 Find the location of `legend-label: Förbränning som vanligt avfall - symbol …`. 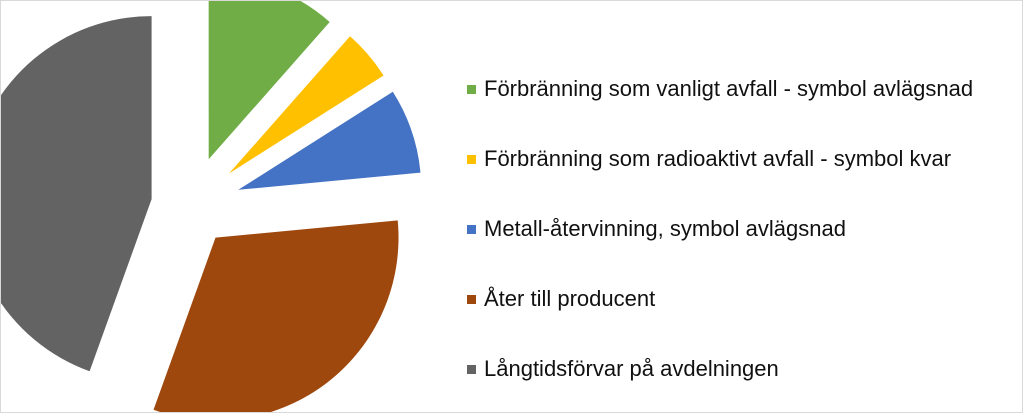

legend-label: Förbränning som vanligt avfall - symbol … is located at coordinates (729, 88).